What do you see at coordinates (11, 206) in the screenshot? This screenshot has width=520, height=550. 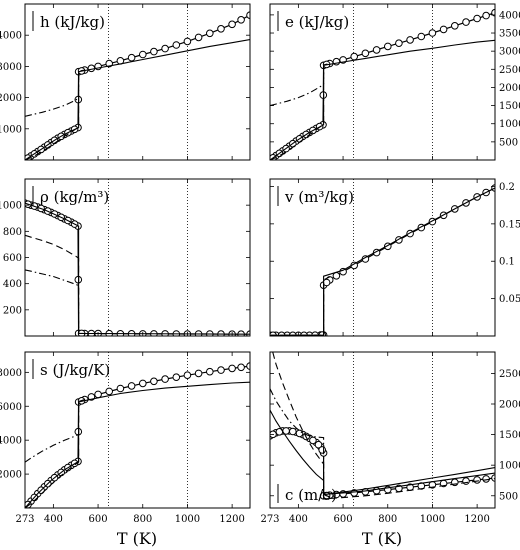 I see `panel-rho-ytick-label-4: 1000` at bounding box center [11, 206].